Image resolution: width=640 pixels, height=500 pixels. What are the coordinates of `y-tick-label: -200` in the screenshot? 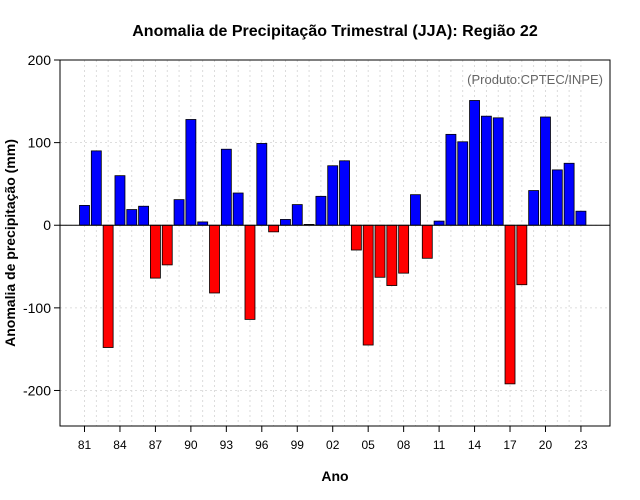 It's located at (37, 390).